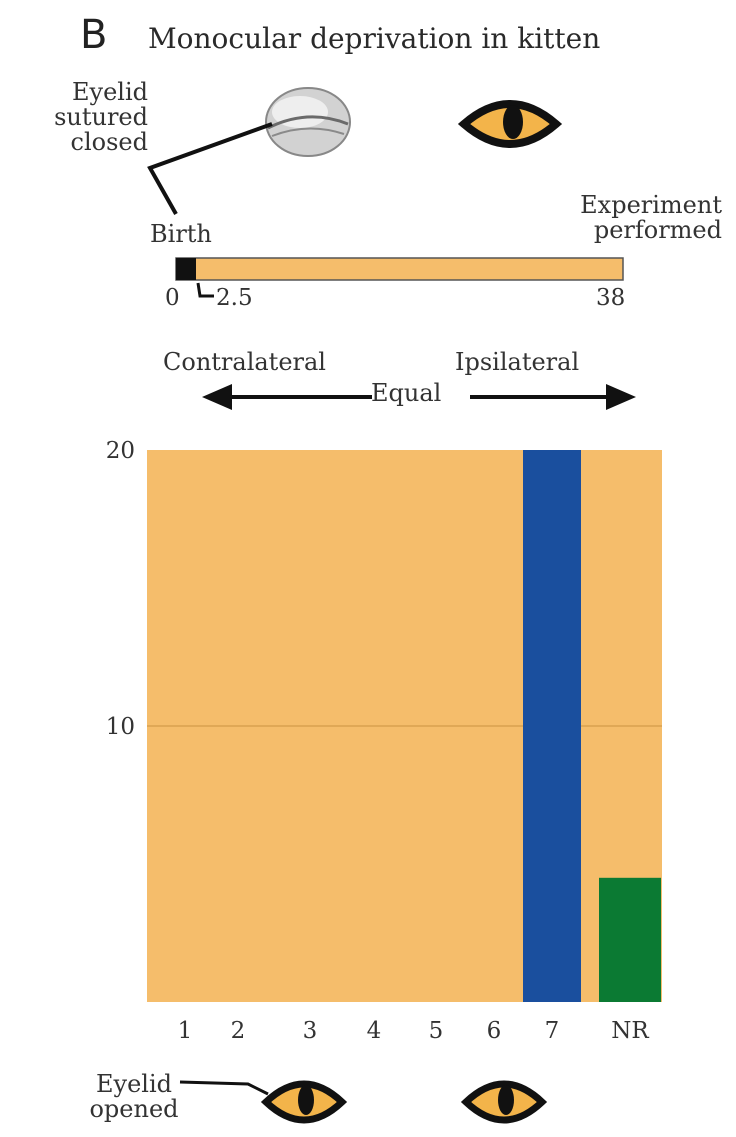 Image resolution: width=736 pixels, height=1137 pixels. Describe the element at coordinates (517, 362) in the screenshot. I see `dominance-right-label: Ipsilateral` at that location.